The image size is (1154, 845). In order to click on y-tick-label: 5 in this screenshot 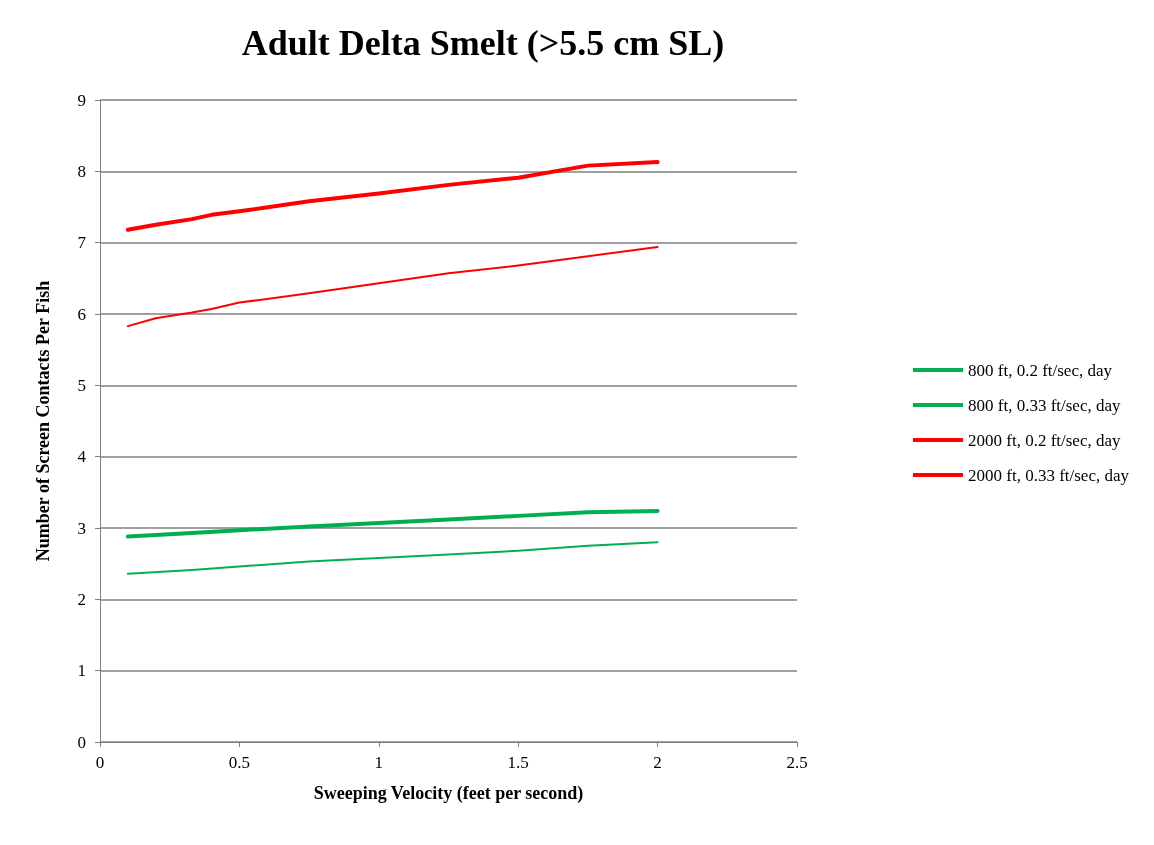, I will do `click(81, 385)`.